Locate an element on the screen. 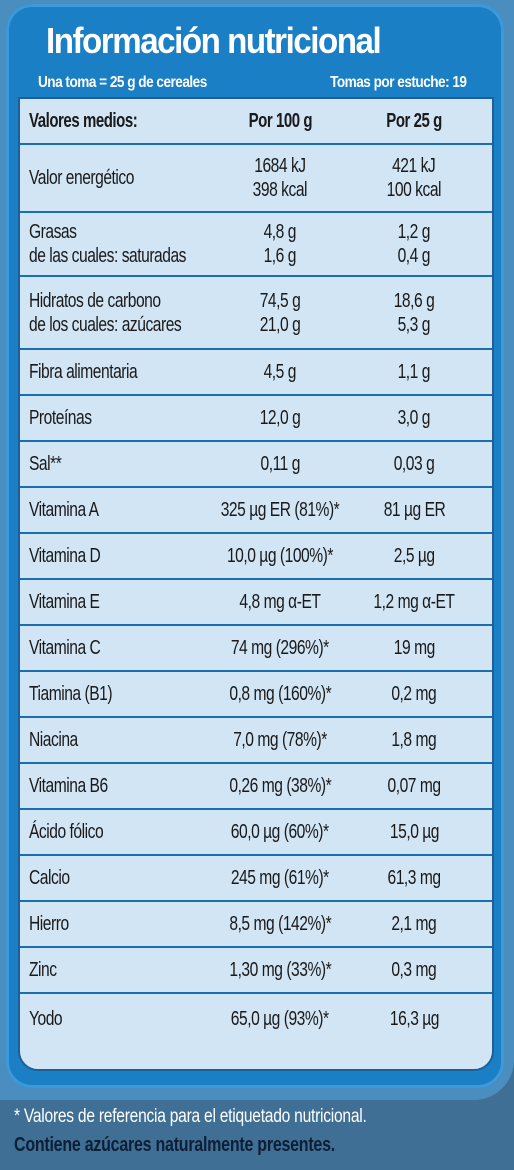  value-per100: 74 mg (296%)* is located at coordinates (280, 648).